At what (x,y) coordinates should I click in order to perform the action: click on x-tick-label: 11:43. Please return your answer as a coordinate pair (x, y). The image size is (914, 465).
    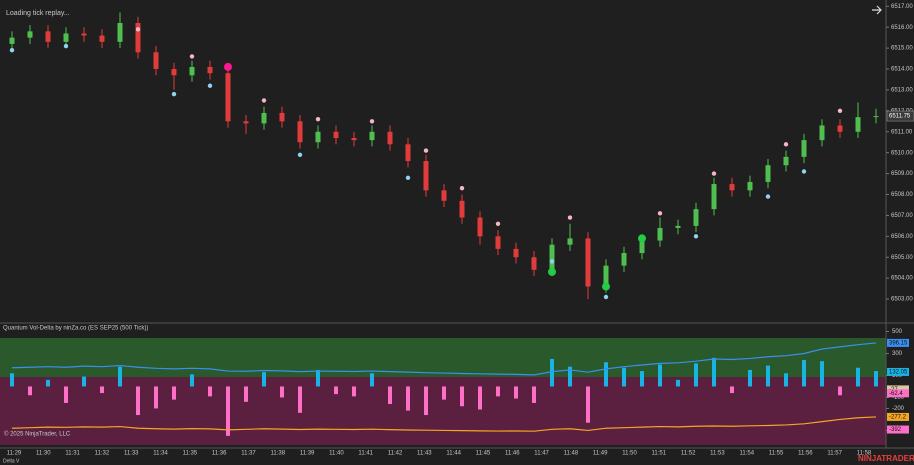
    Looking at the image, I should click on (424, 454).